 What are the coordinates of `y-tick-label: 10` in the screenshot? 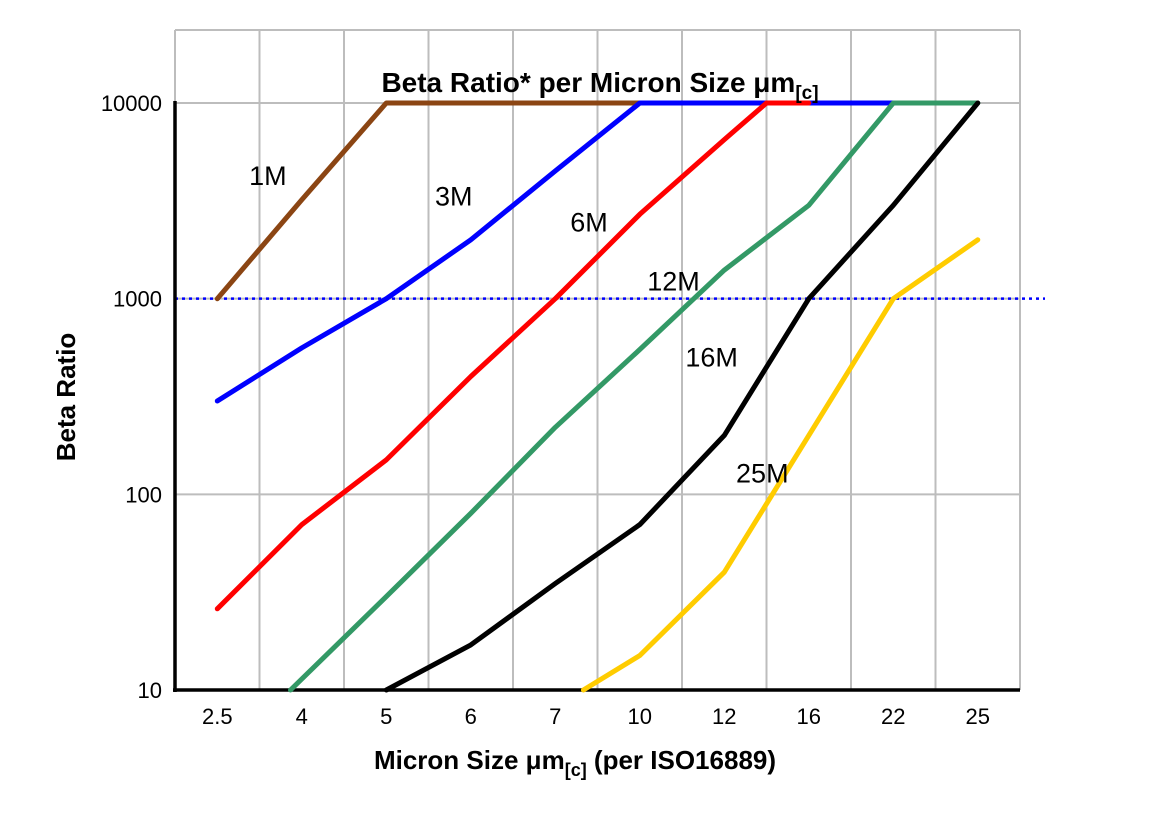 It's located at (150, 690).